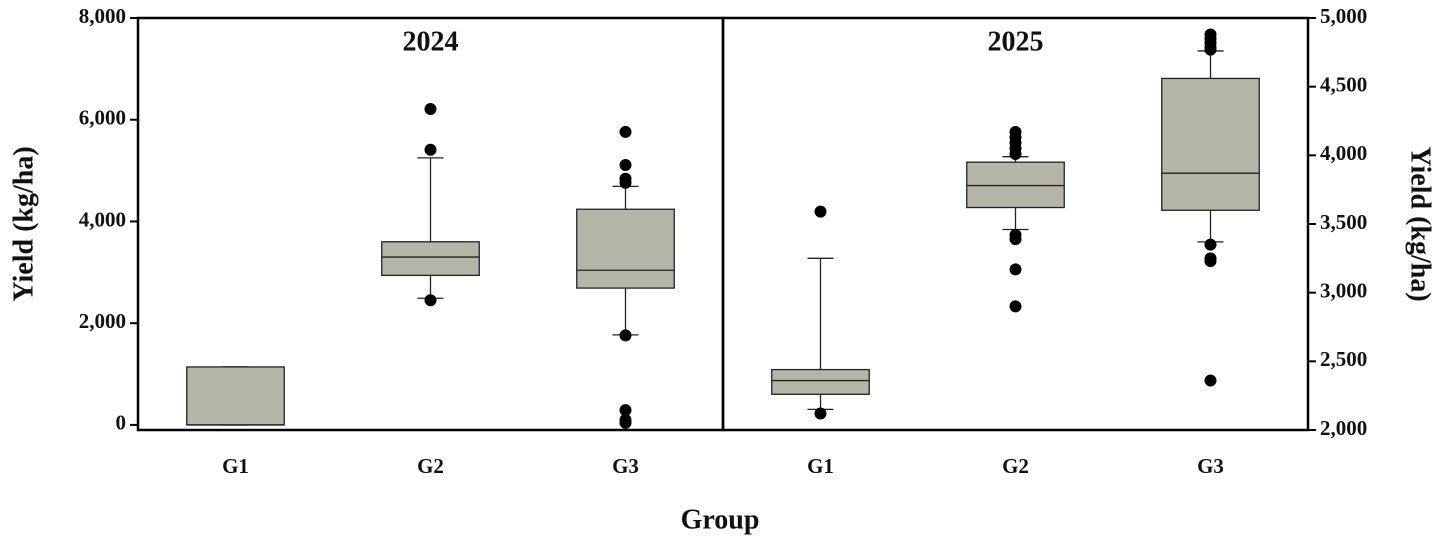 This screenshot has height=549, width=1444. I want to click on x-axis-label: Group, so click(720, 519).